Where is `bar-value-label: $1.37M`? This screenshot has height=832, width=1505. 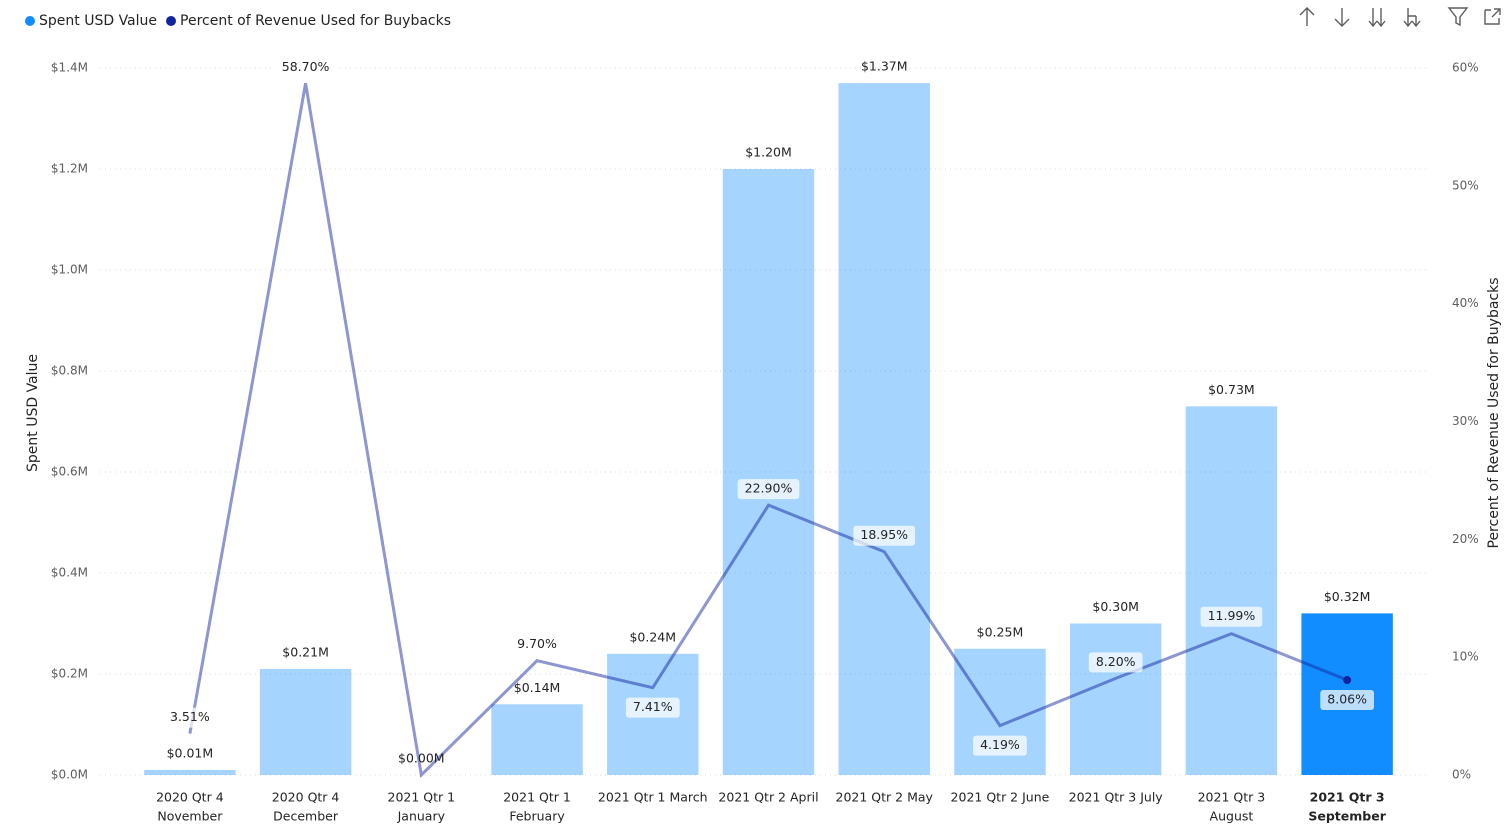
bar-value-label: $1.37M is located at coordinates (884, 66).